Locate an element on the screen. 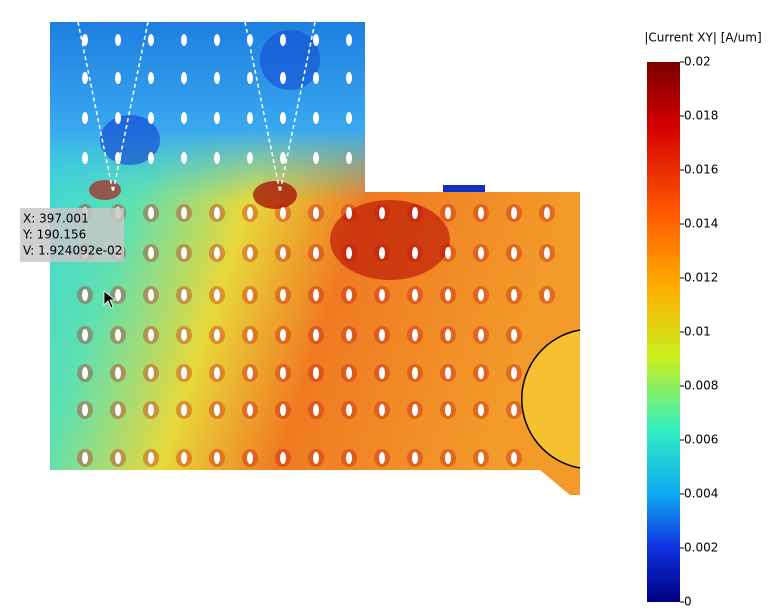 This screenshot has height=613, width=768. tick-label: 0.016 is located at coordinates (701, 170).